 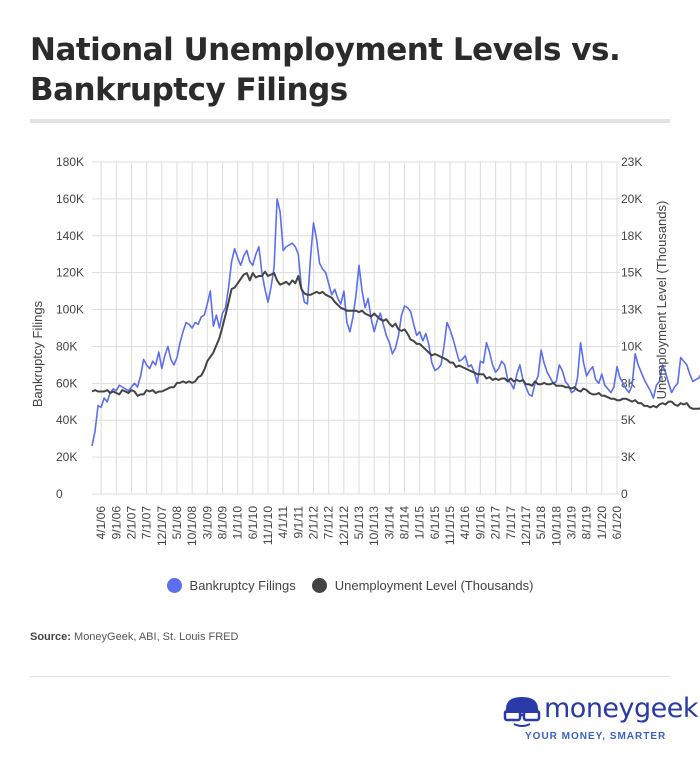 I want to click on x-tick-label: 5/1/08, so click(x=177, y=523).